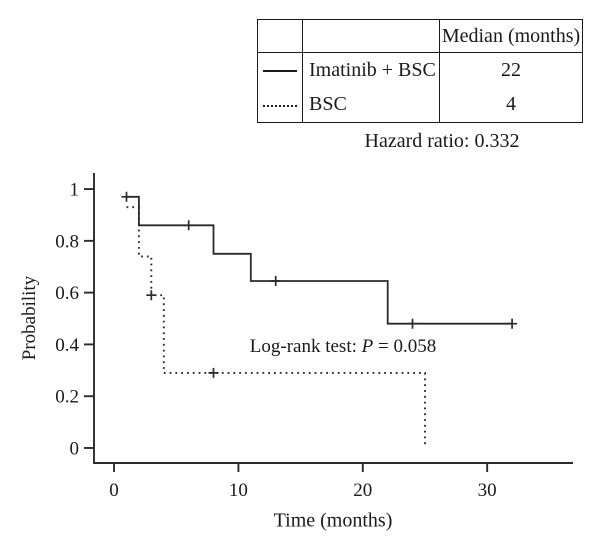 Image resolution: width=600 pixels, height=550 pixels. I want to click on y-tick-label: 1, so click(75, 190).